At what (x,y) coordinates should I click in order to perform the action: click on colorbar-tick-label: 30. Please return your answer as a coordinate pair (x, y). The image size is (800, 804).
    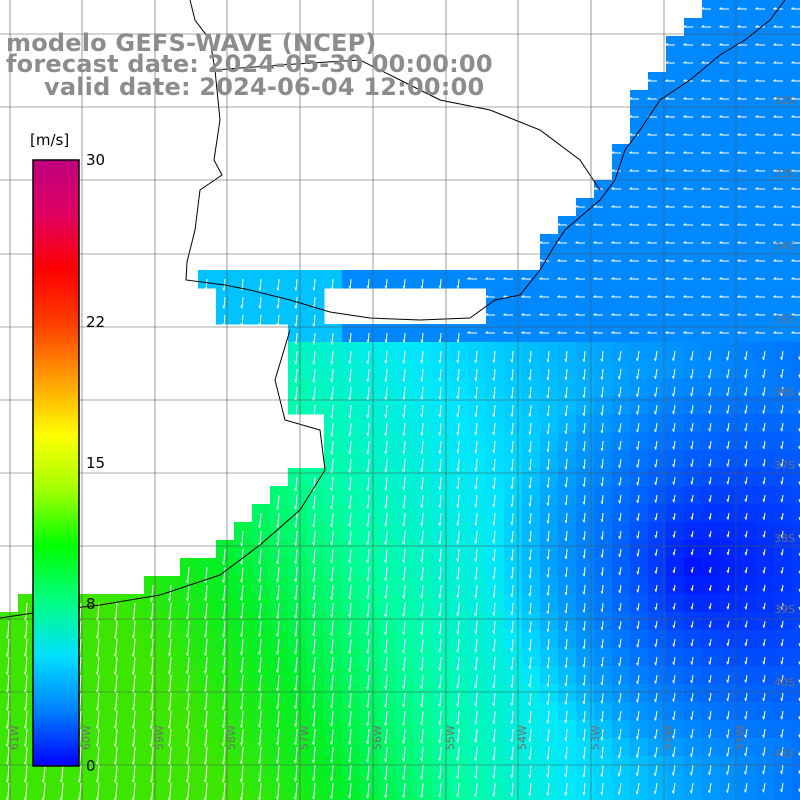
    Looking at the image, I should click on (95, 160).